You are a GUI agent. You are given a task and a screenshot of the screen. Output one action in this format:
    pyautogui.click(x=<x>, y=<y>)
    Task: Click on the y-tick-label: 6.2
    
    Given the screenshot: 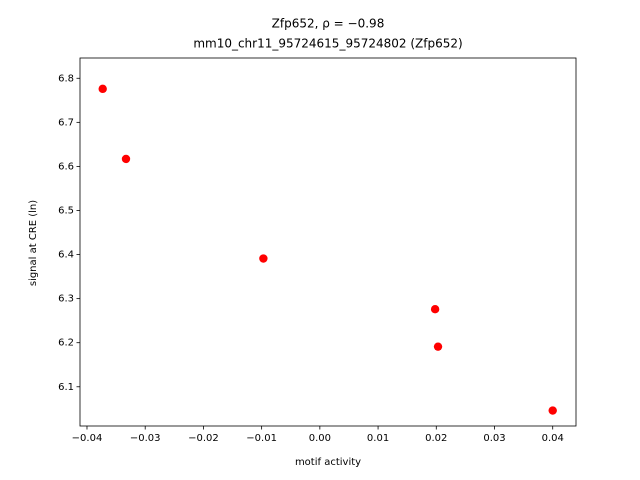 What is the action you would take?
    pyautogui.click(x=66, y=343)
    